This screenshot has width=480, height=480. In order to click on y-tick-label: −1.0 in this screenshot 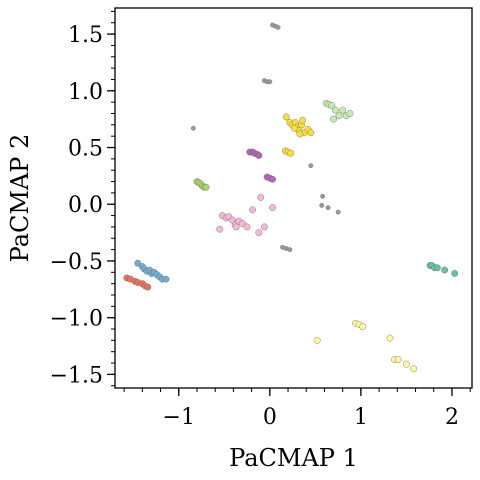, I will do `click(76, 319)`.